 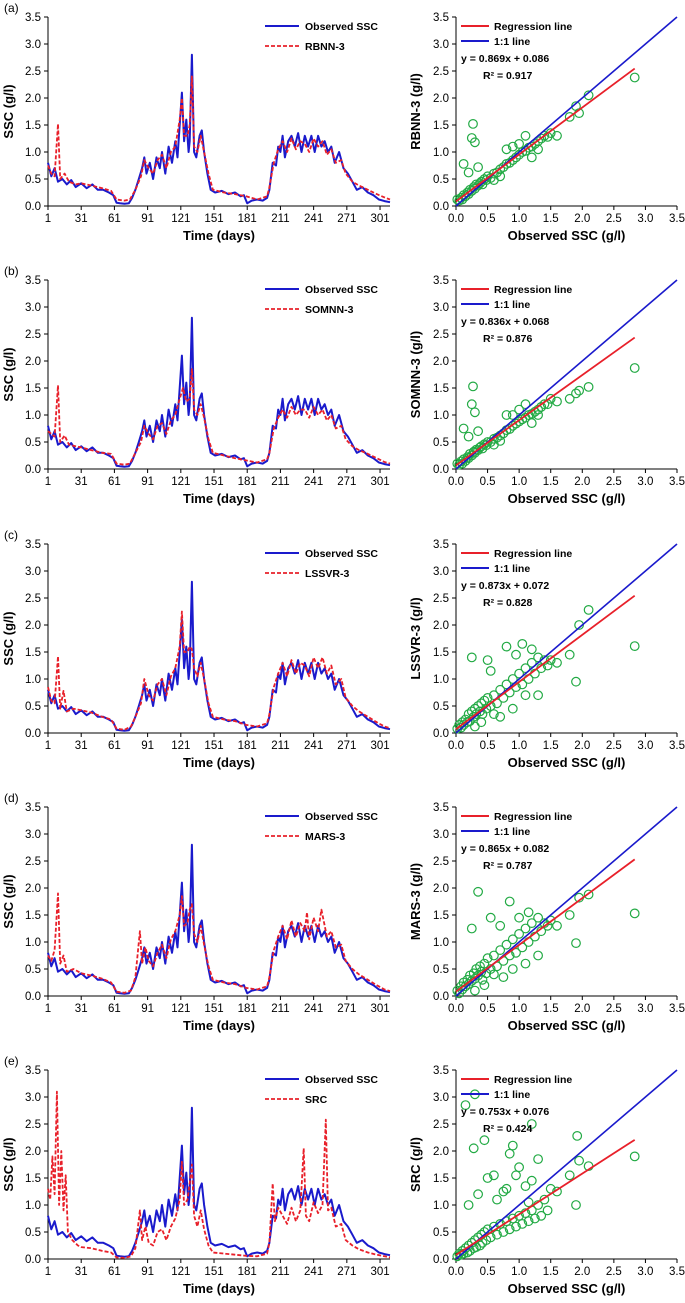 What do you see at coordinates (219, 1288) in the screenshot?
I see `x-axis-label: Time (days)` at bounding box center [219, 1288].